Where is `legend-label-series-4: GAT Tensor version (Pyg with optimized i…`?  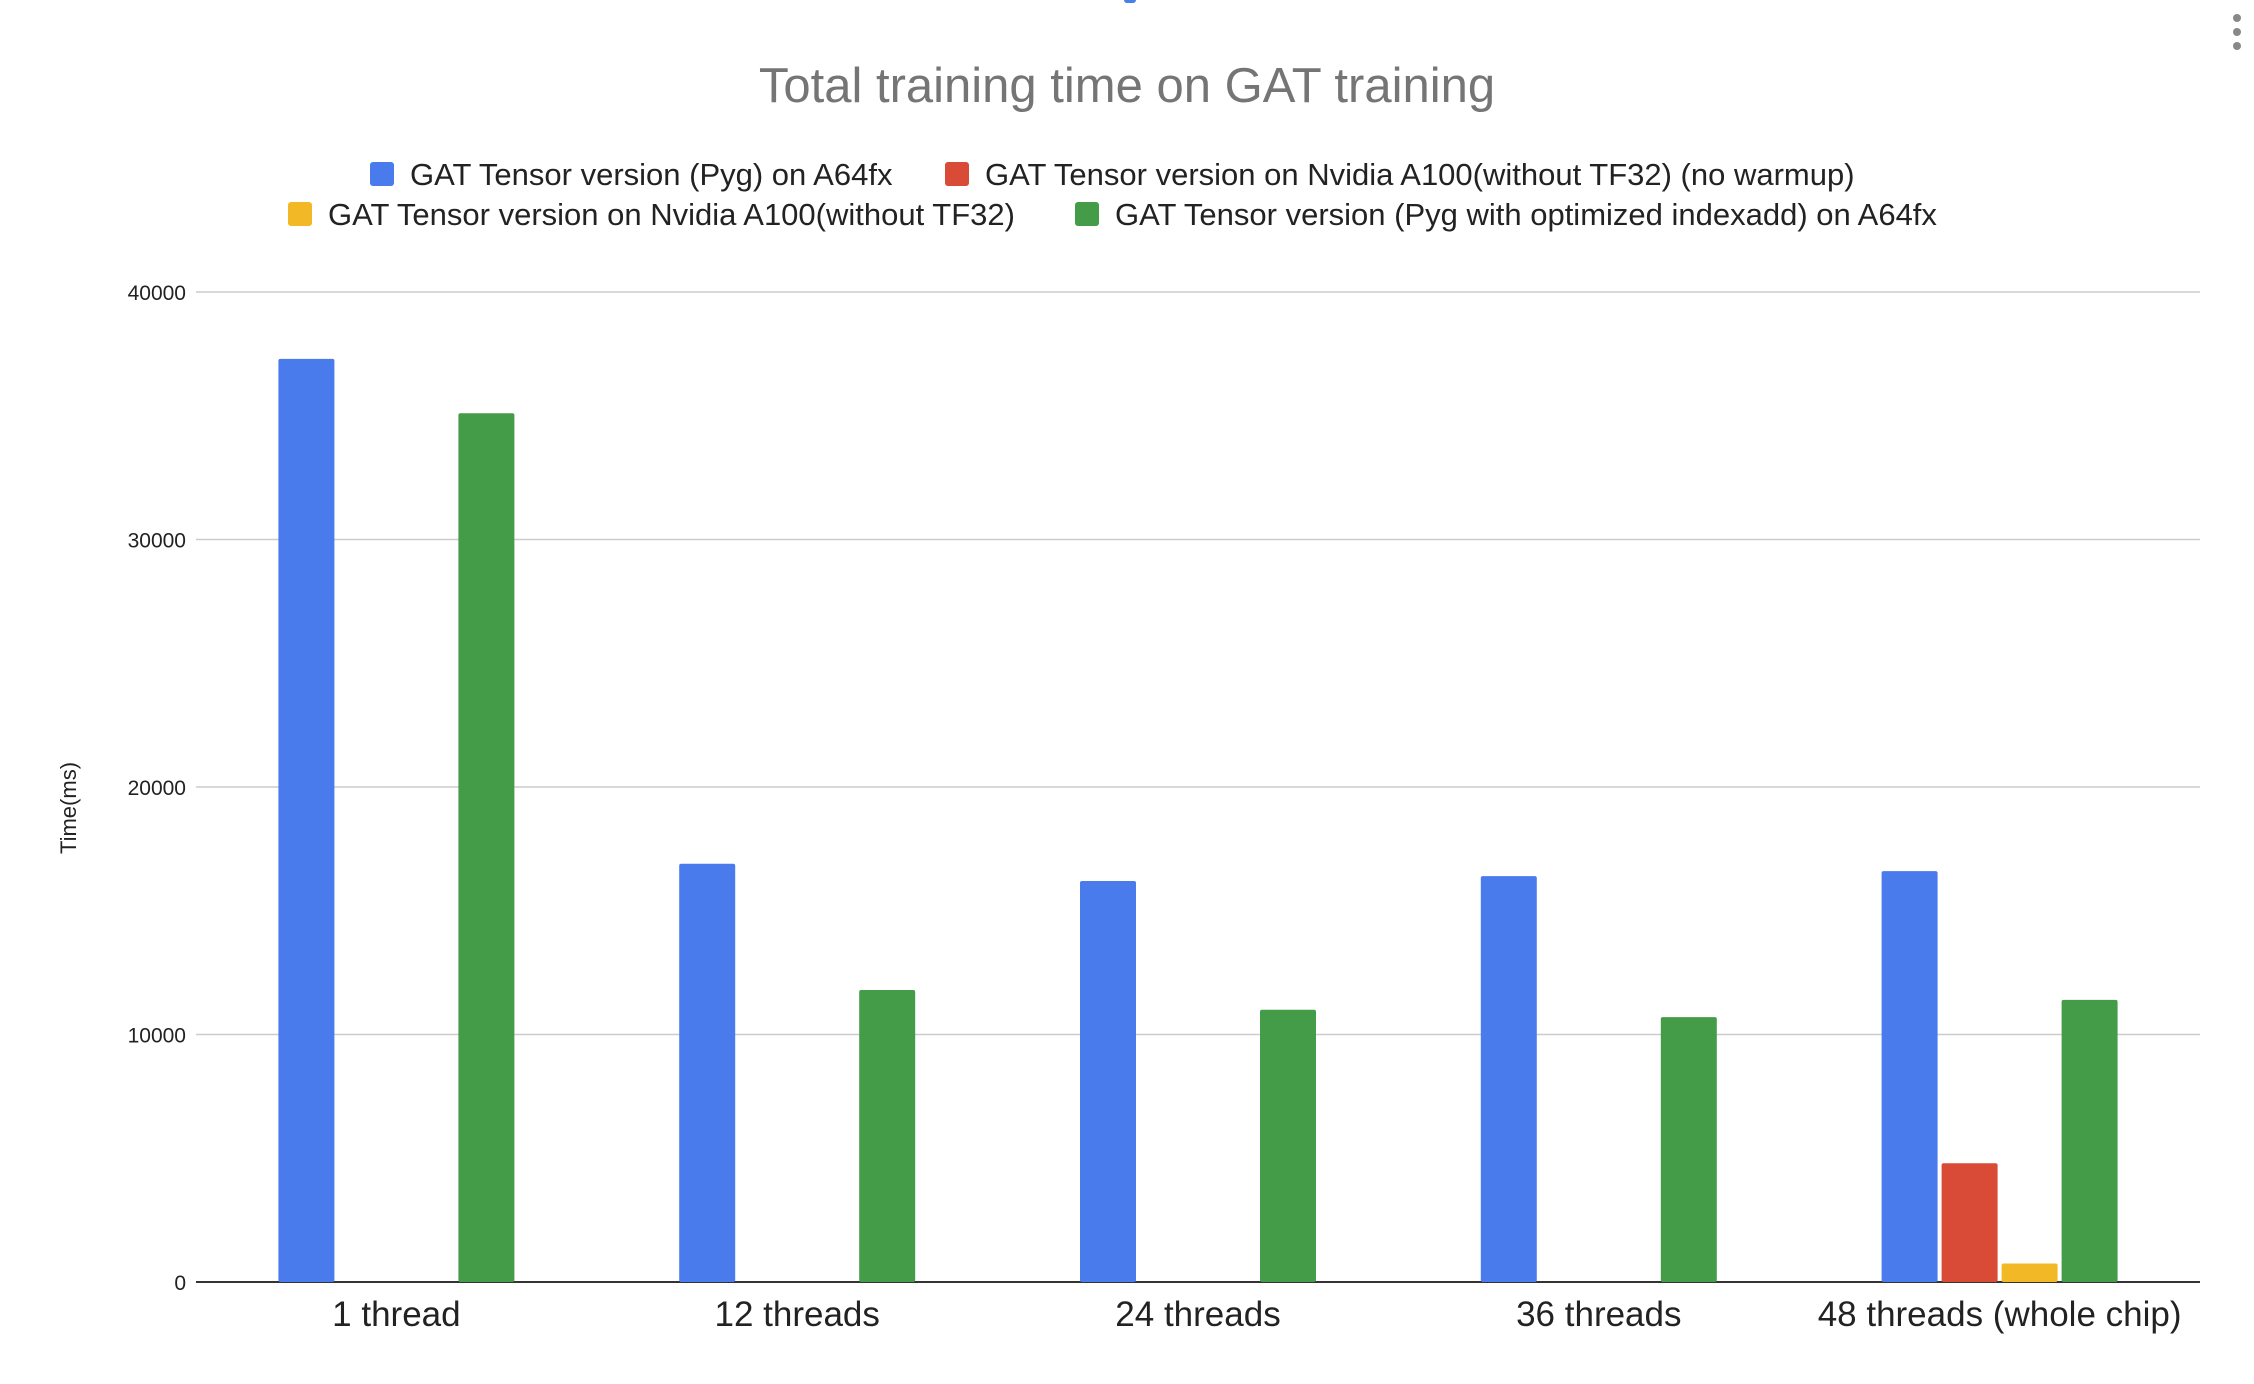
legend-label-series-4: GAT Tensor version (Pyg with optimized i… is located at coordinates (1526, 214).